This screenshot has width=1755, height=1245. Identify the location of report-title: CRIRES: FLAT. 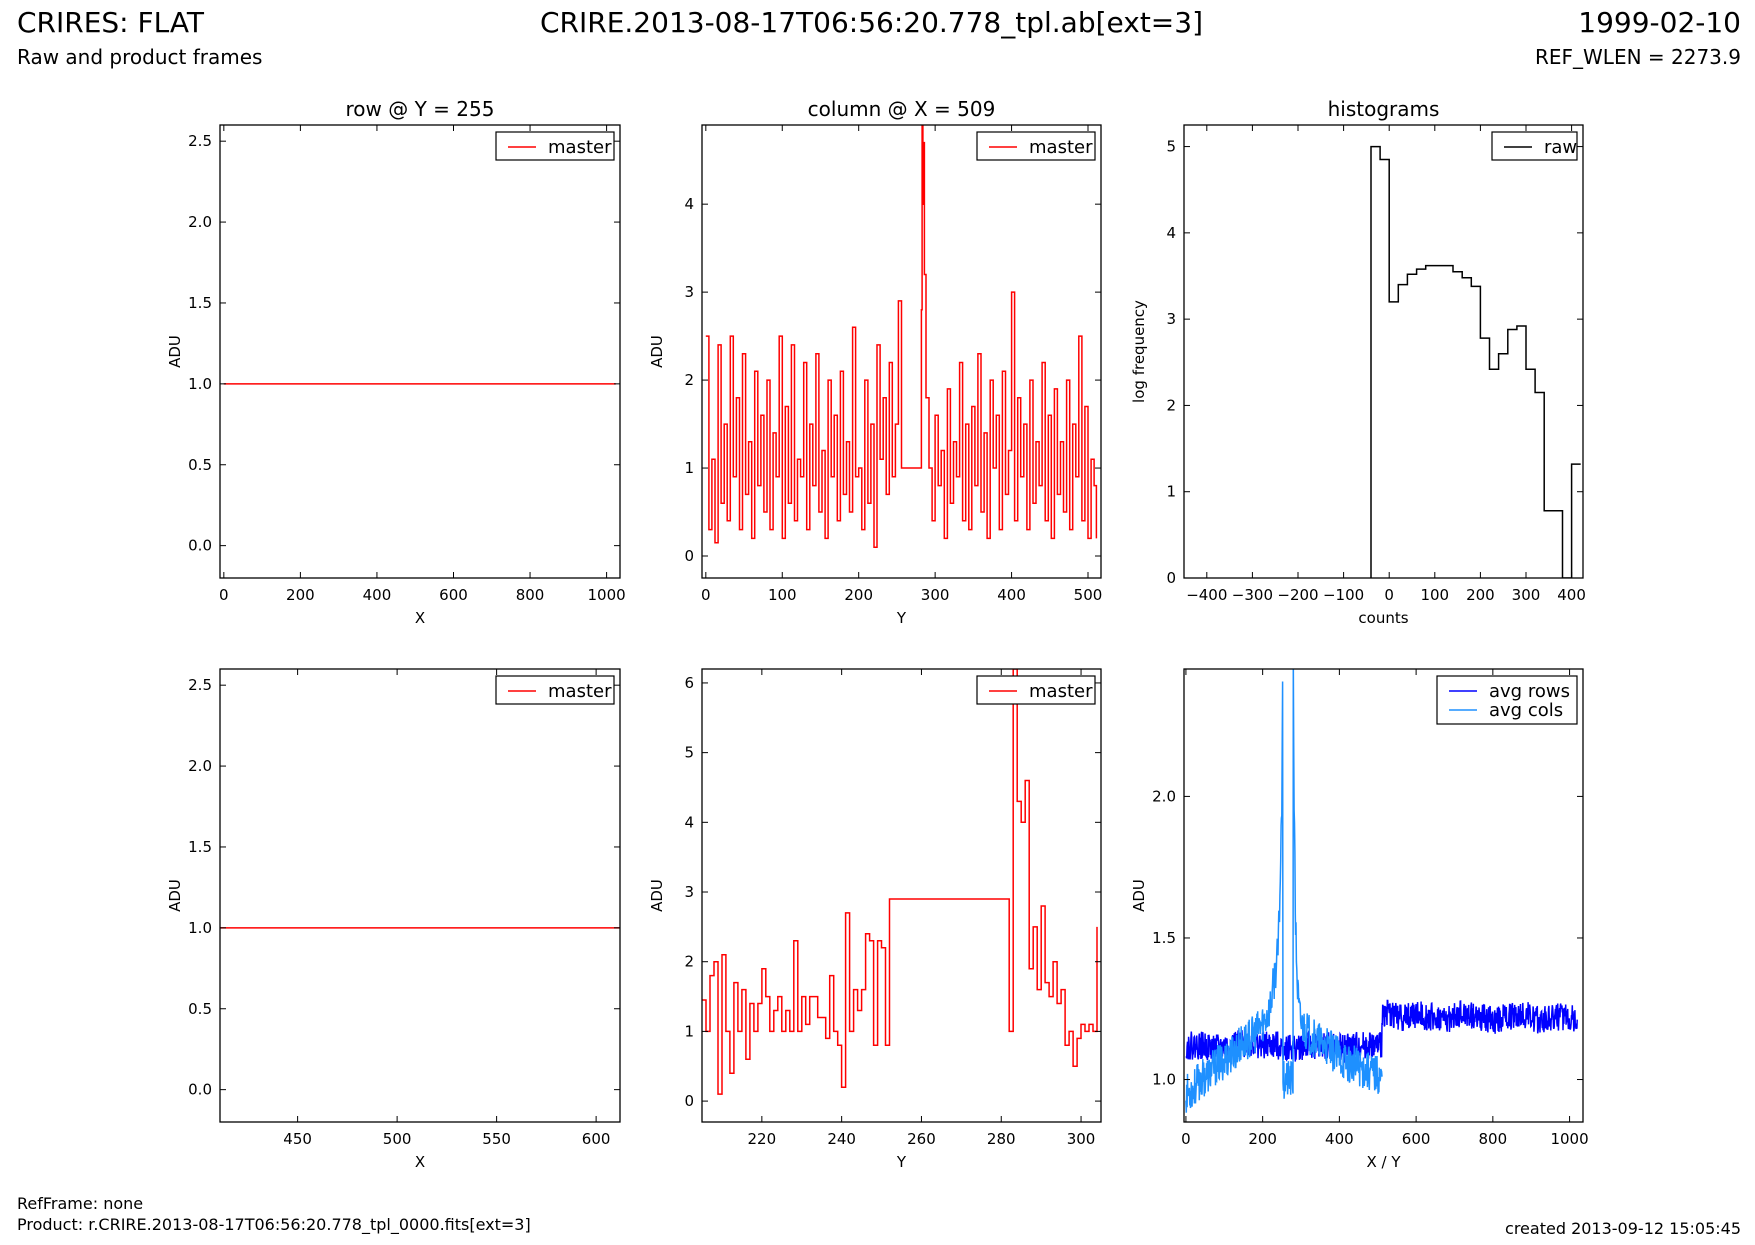
(110, 22).